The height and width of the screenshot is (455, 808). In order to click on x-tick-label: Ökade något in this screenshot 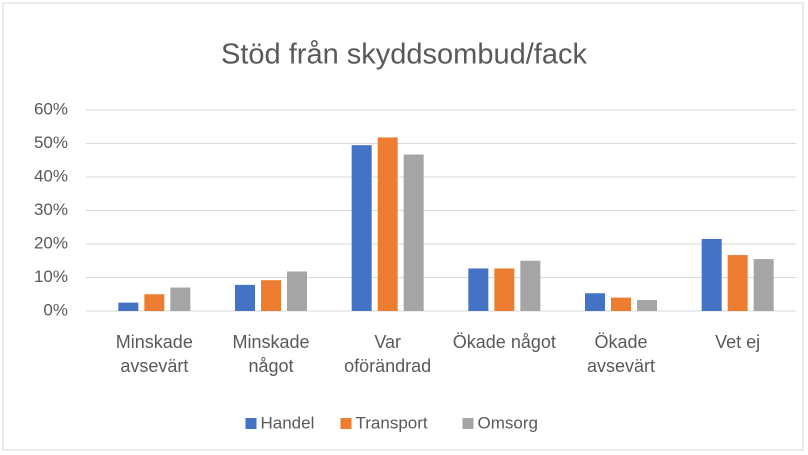, I will do `click(504, 342)`.